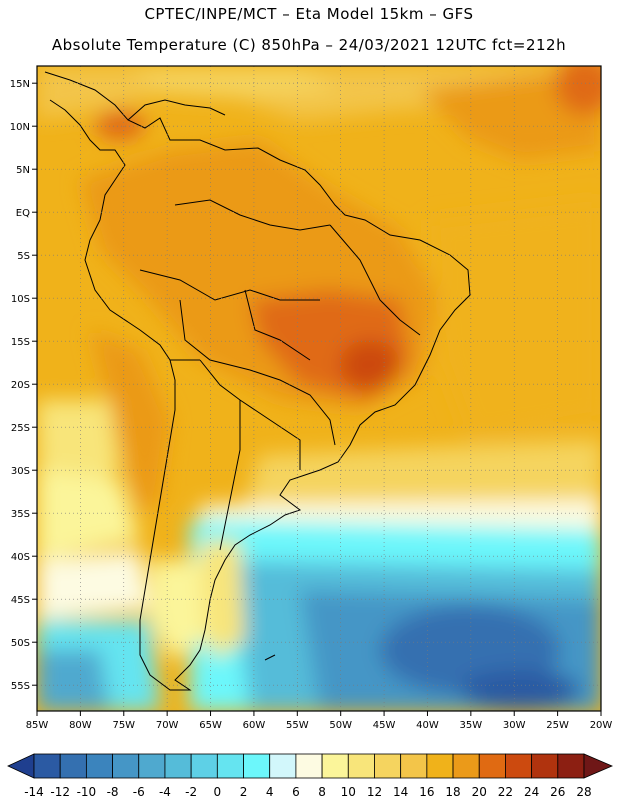 The width and height of the screenshot is (618, 800). What do you see at coordinates (531, 792) in the screenshot?
I see `colorbar-label: 24` at bounding box center [531, 792].